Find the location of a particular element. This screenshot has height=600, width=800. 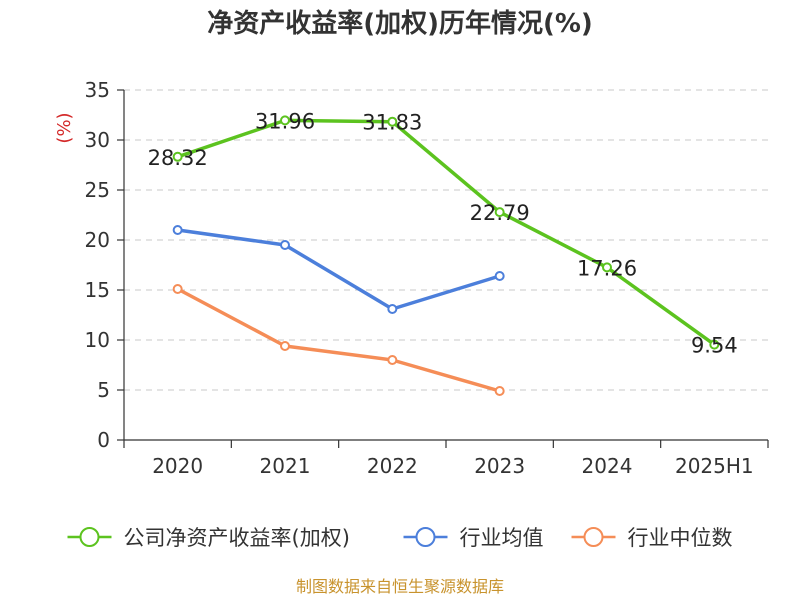

data-label: 28.32 is located at coordinates (178, 158).